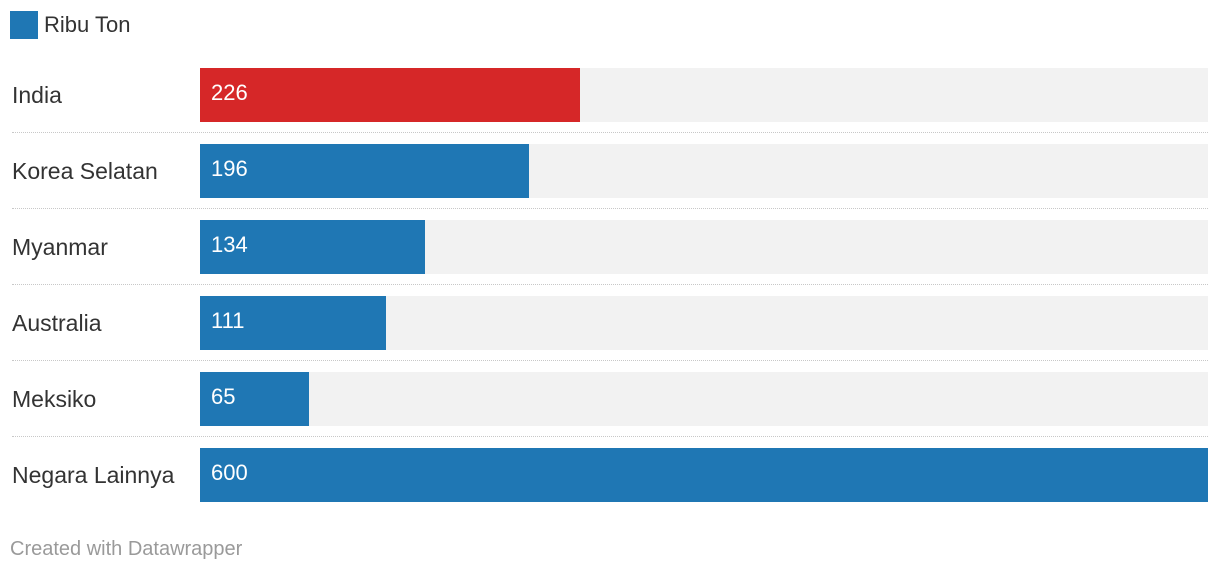 Image resolution: width=1220 pixels, height=576 pixels. I want to click on bar-row: Meksiko 65, so click(610, 399).